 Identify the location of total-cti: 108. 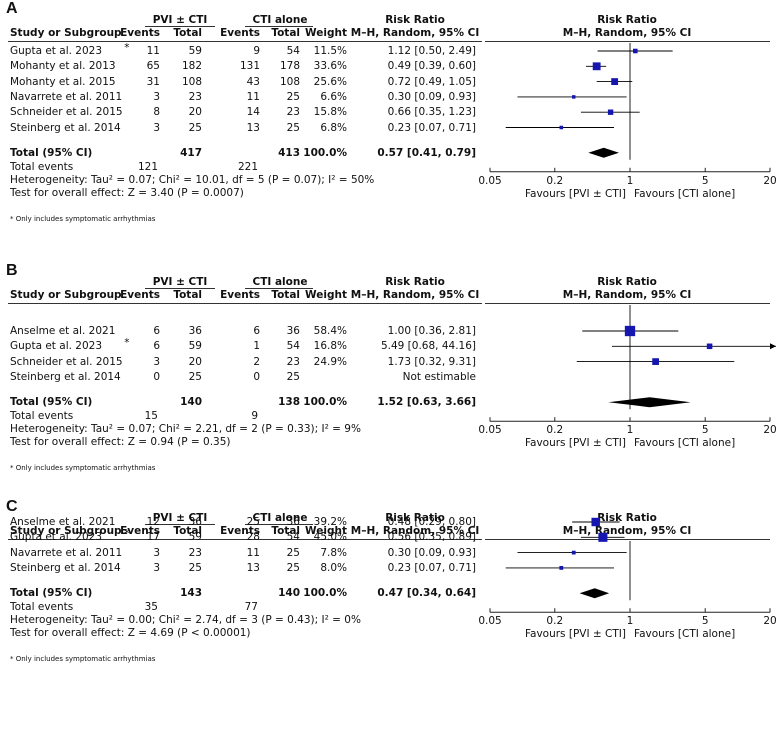
(289, 81).